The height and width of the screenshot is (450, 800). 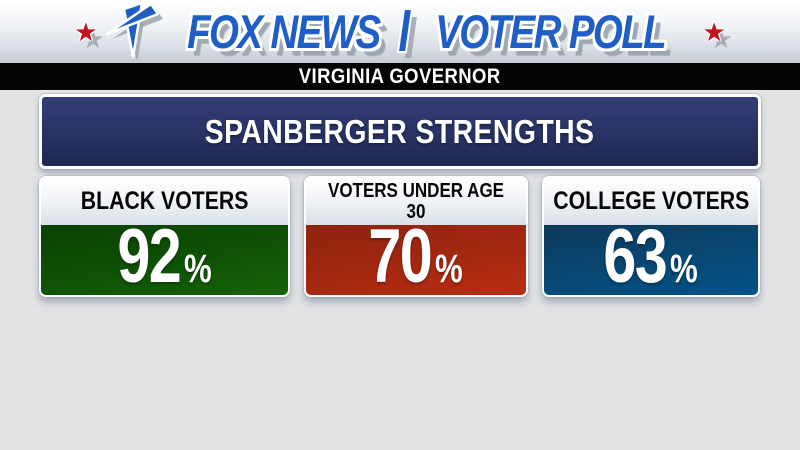 What do you see at coordinates (405, 30) in the screenshot?
I see `logo-divider` at bounding box center [405, 30].